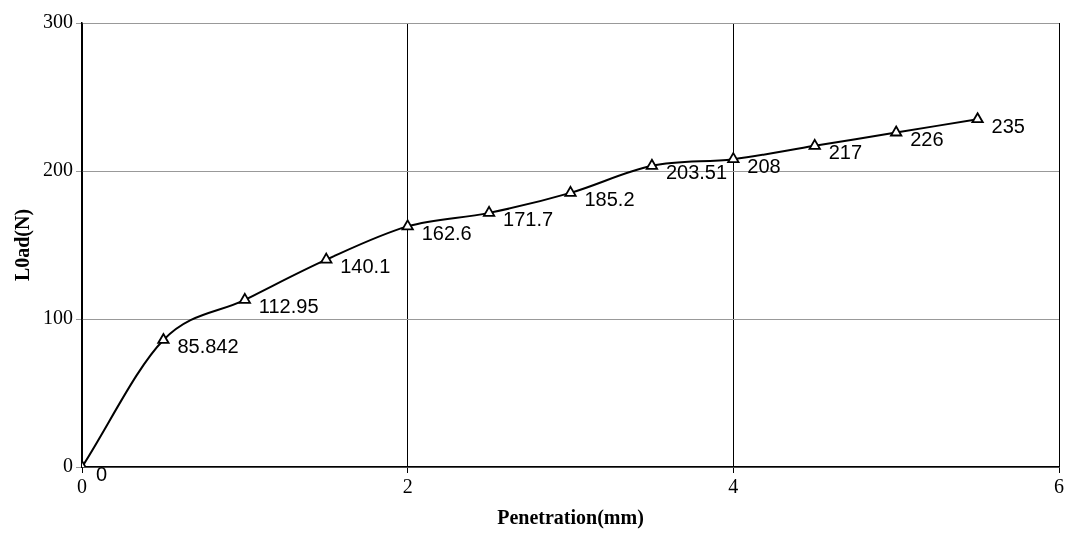 The width and height of the screenshot is (1079, 543). I want to click on y-tick-label: 0, so click(68, 465).